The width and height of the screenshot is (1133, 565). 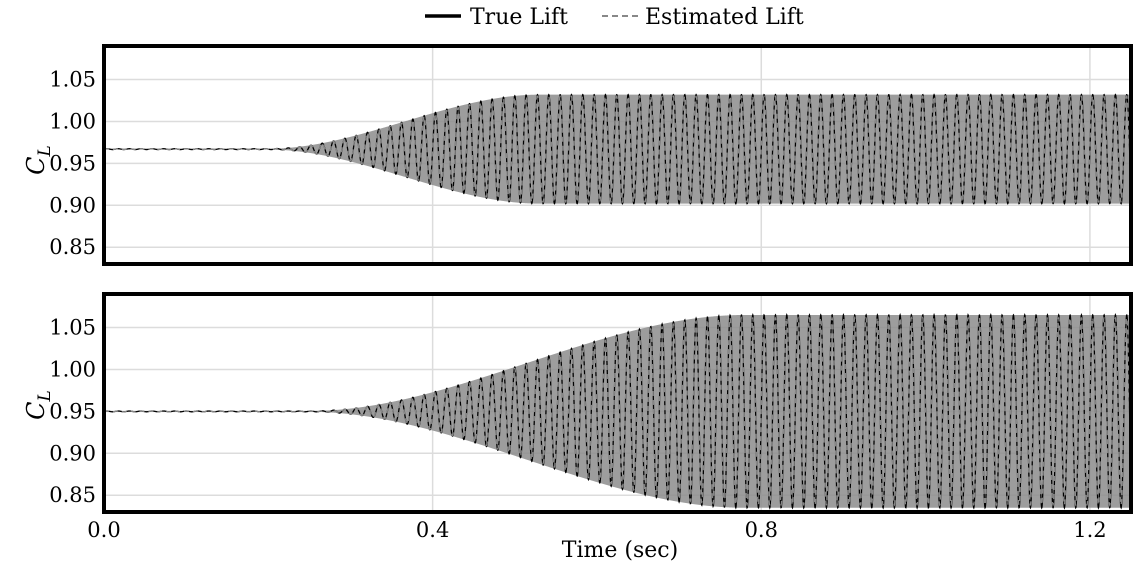 What do you see at coordinates (36, 410) in the screenshot?
I see `bottom-y-label-main: C` at bounding box center [36, 410].